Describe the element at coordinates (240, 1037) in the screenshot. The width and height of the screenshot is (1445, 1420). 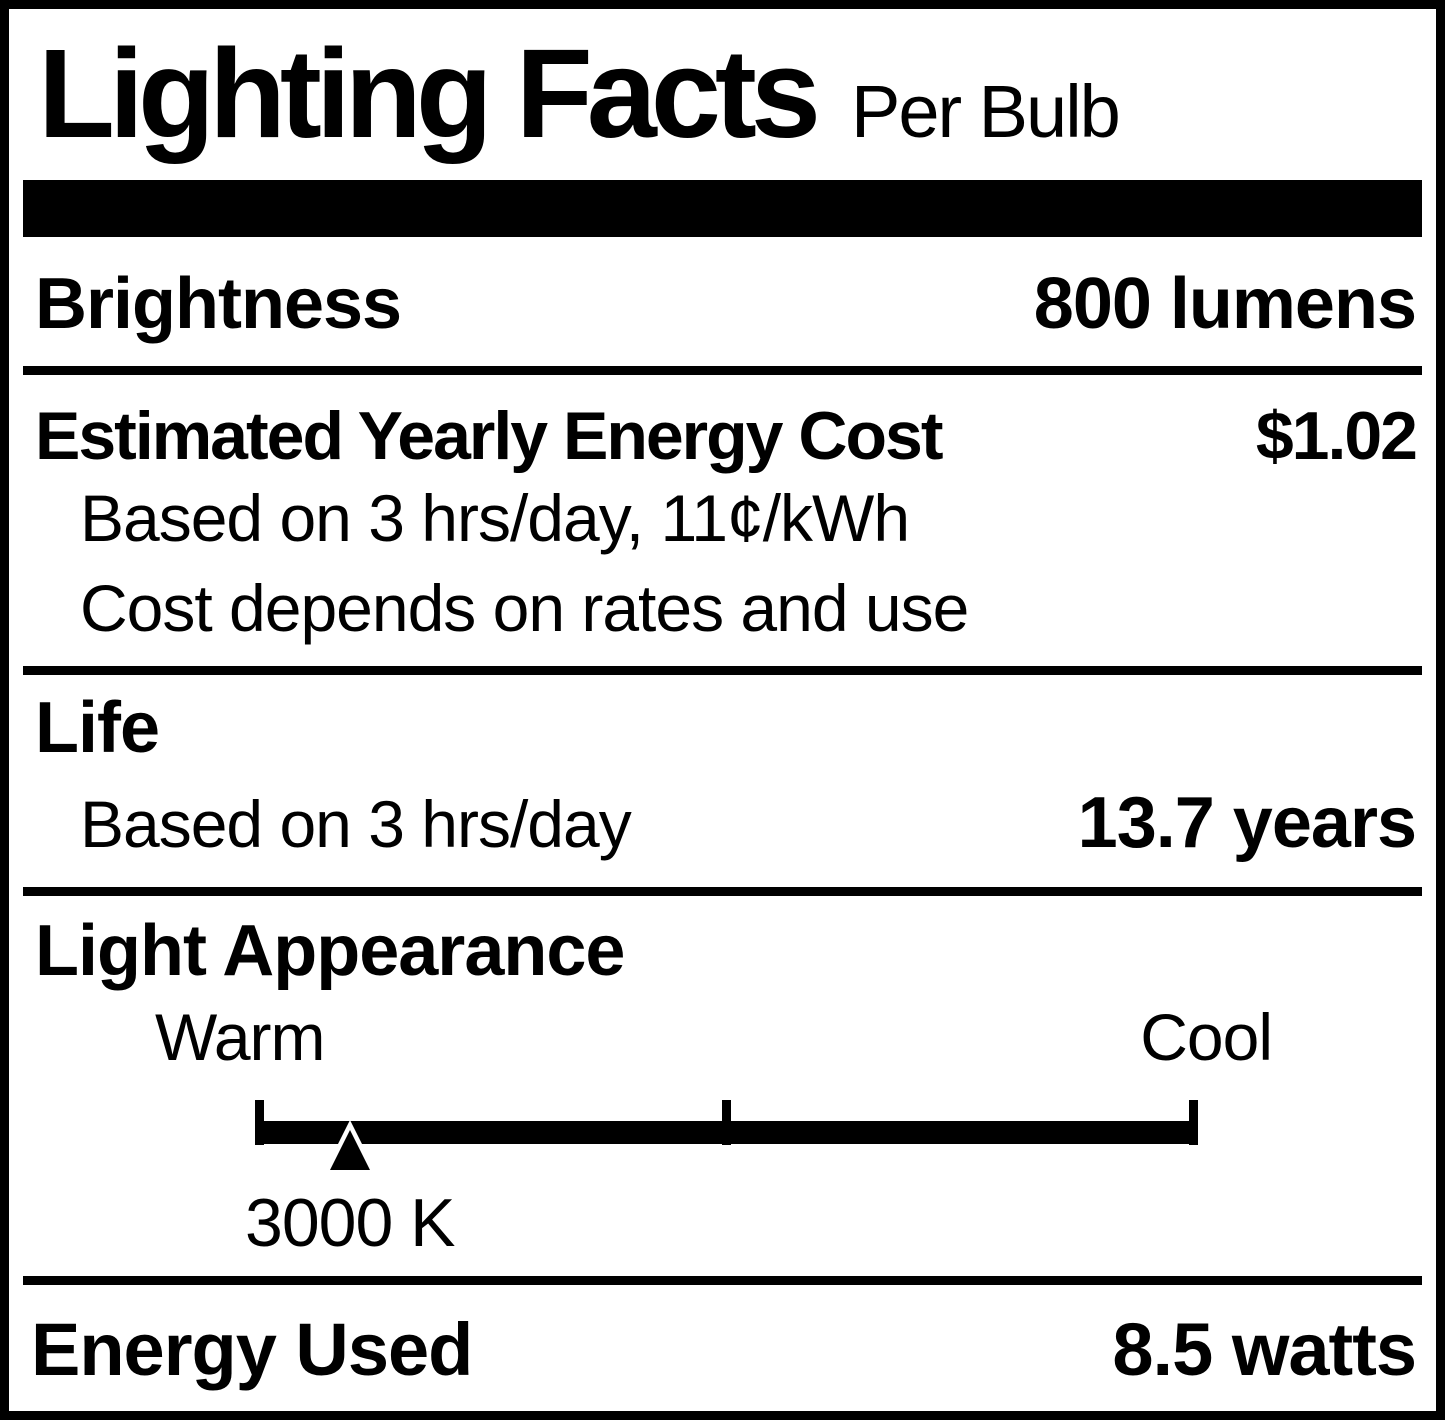
I see `warm-label: Warm` at that location.